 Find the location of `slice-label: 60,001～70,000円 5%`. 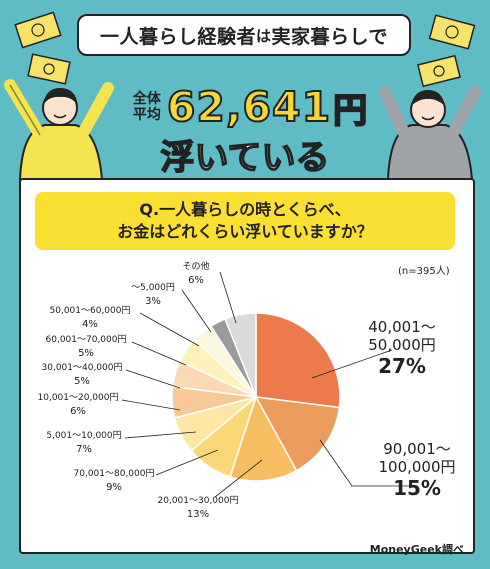

slice-label: 60,001～70,000円 5% is located at coordinates (86, 347).